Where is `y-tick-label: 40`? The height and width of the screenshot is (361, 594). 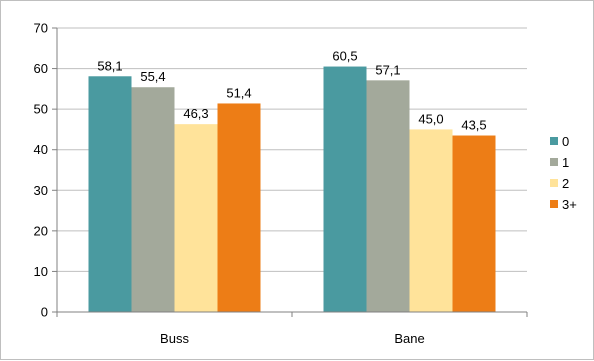
y-tick-label: 40 is located at coordinates (41, 149).